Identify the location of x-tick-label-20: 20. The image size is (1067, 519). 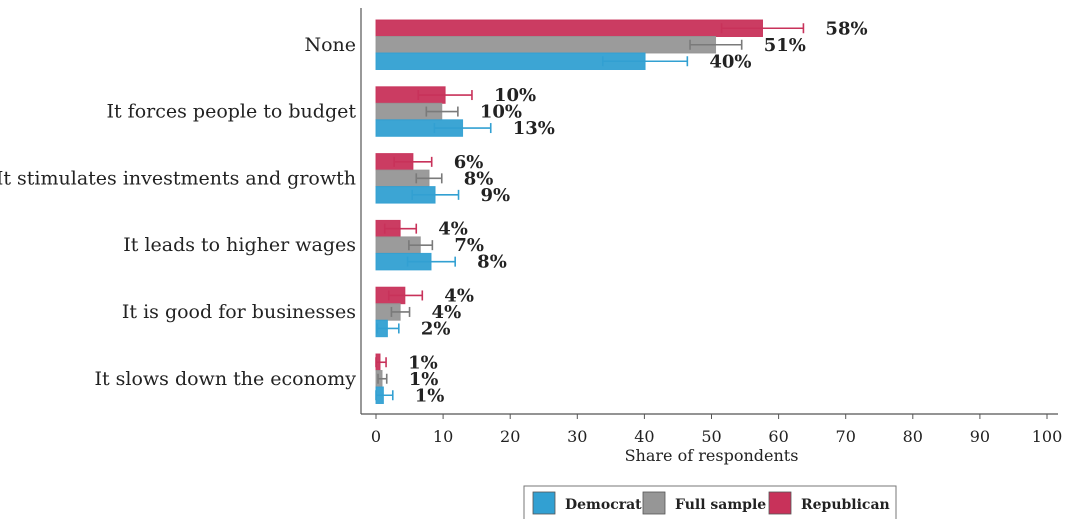
(510, 436).